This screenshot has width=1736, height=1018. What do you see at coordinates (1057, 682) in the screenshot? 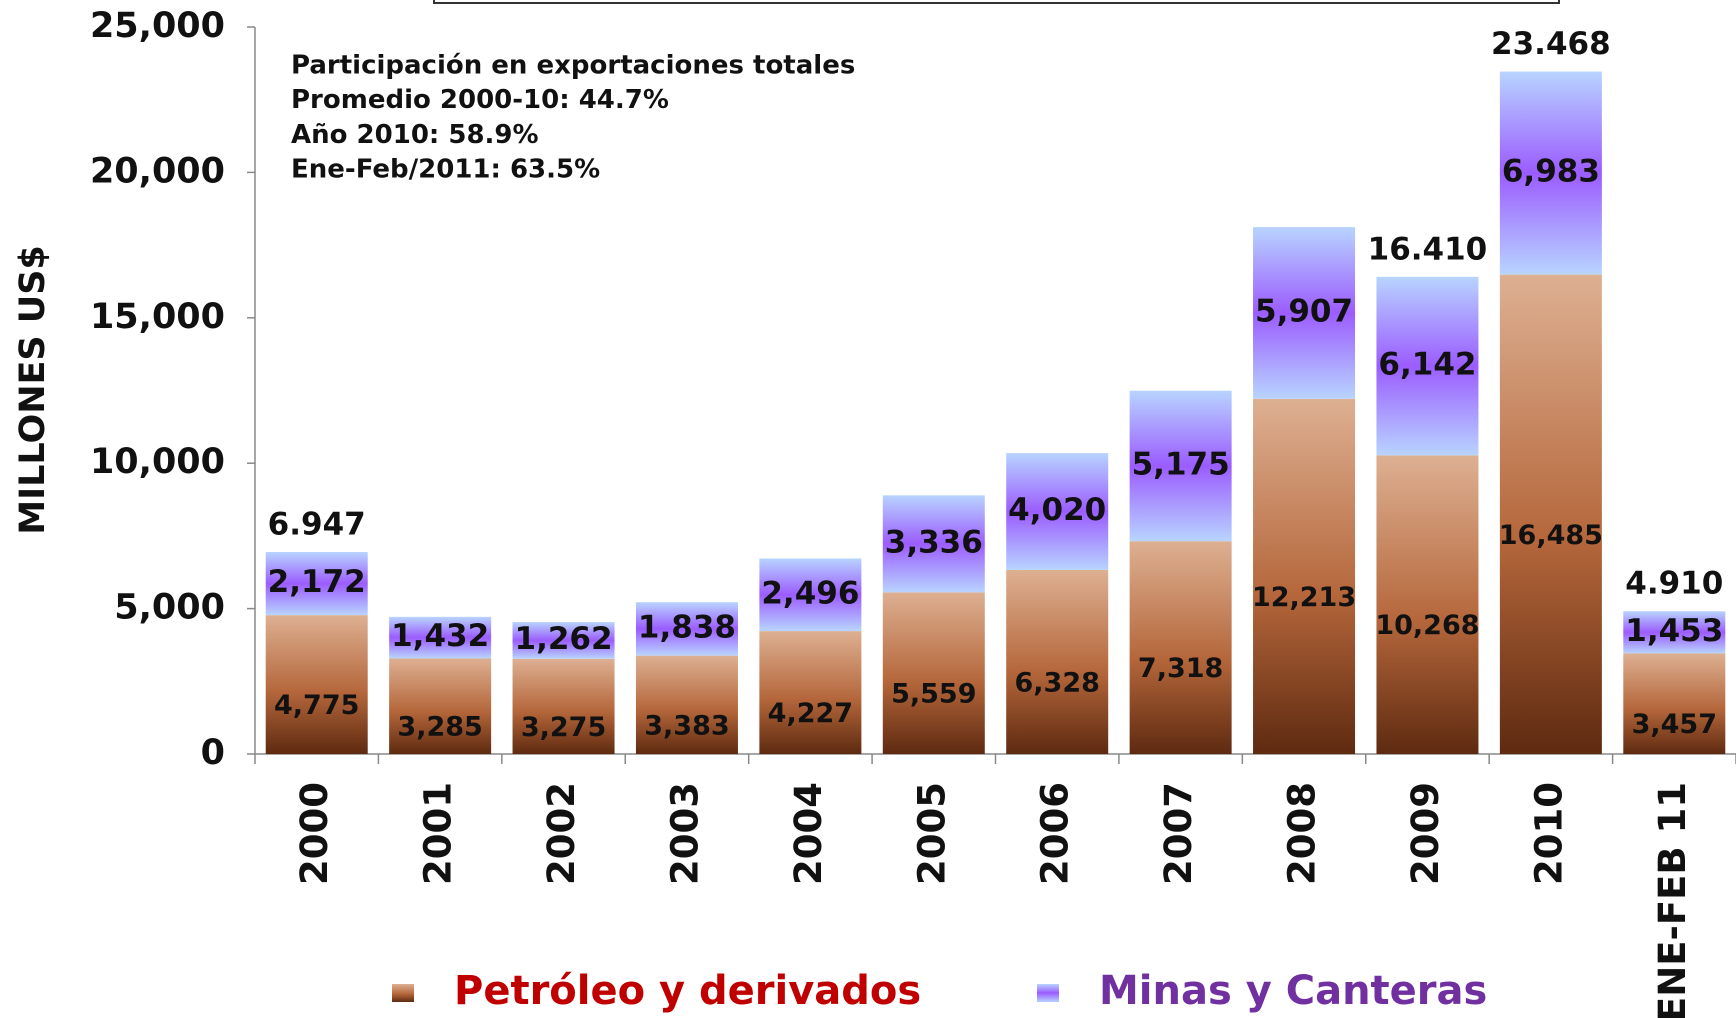
I see `value-label: 6,328` at bounding box center [1057, 682].